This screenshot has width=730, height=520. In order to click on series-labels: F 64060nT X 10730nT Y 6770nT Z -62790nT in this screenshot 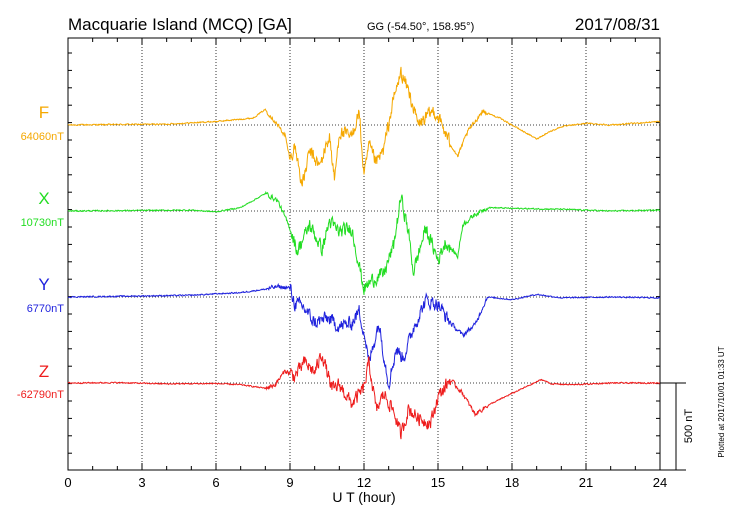, I will do `click(40, 252)`.